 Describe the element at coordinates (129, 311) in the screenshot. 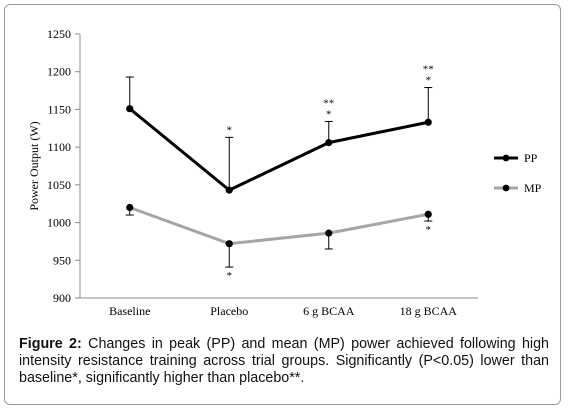

I see `x-tick-label: Baseline` at that location.